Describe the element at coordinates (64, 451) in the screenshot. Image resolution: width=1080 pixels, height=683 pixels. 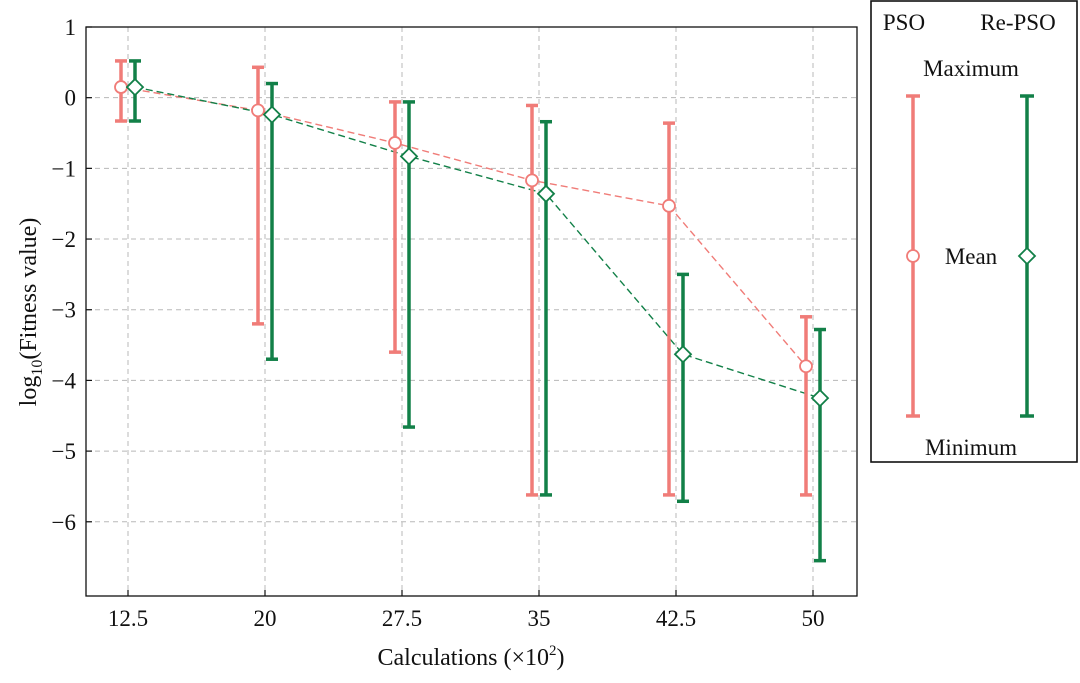
I see `y-tick-label: −5` at that location.